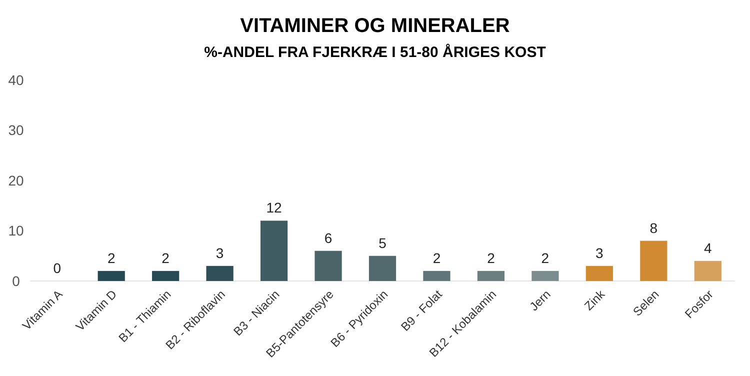 The image size is (750, 376). What do you see at coordinates (274, 208) in the screenshot?
I see `data-label: 12` at bounding box center [274, 208].